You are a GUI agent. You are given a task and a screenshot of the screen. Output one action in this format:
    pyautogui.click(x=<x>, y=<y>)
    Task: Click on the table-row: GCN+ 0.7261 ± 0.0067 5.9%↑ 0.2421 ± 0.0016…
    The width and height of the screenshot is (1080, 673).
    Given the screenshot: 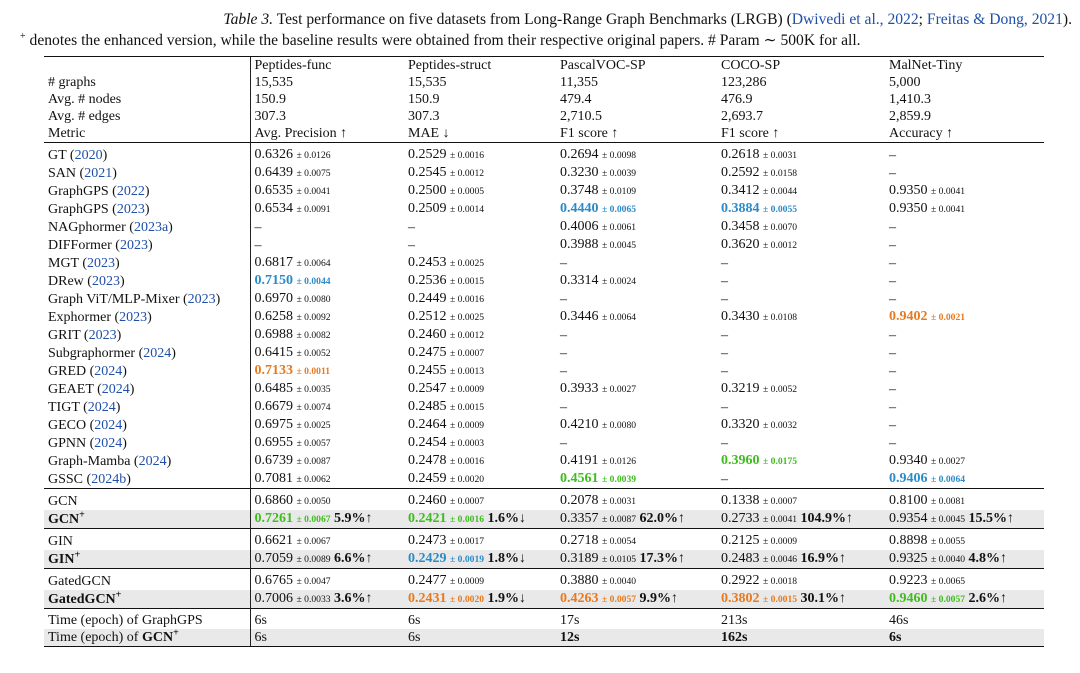 What is the action you would take?
    pyautogui.click(x=544, y=519)
    